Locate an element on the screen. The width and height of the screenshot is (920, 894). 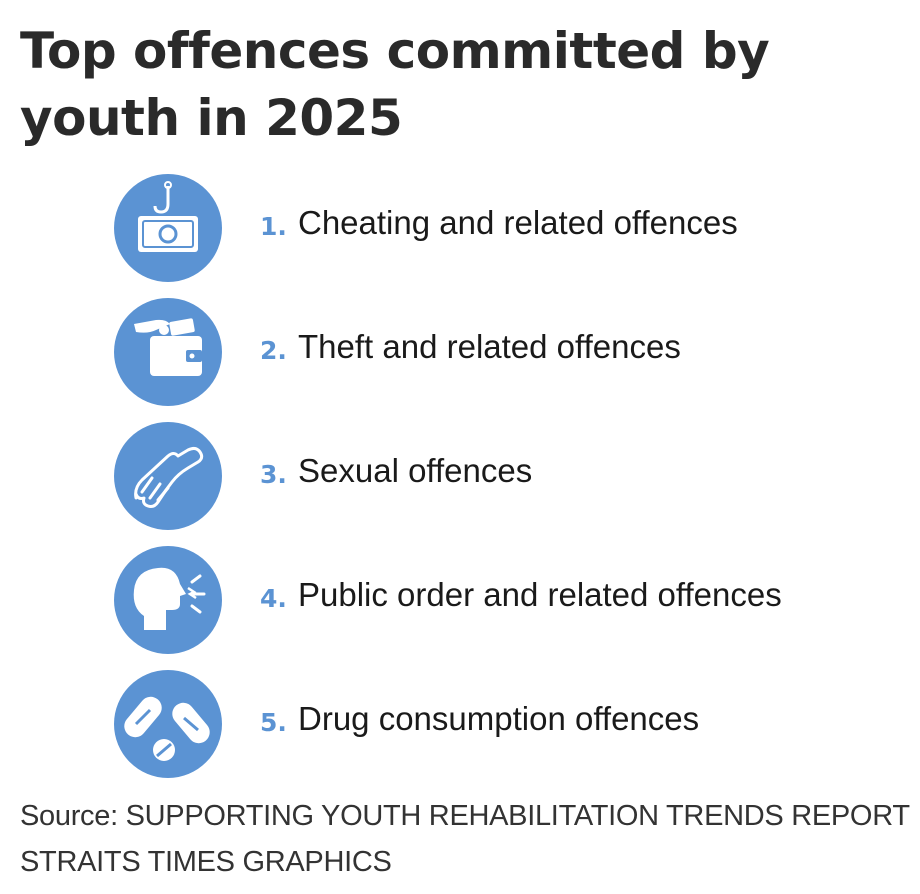
list-item: 5. Drug consumption offences is located at coordinates (474, 724).